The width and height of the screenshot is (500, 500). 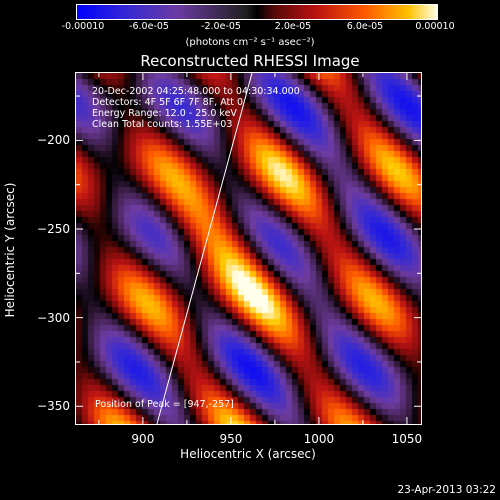 What do you see at coordinates (53, 406) in the screenshot?
I see `y-tick-label: −350` at bounding box center [53, 406].